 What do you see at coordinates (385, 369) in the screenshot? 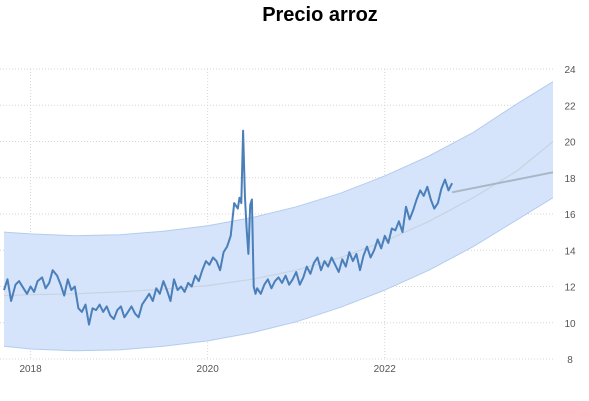
I see `x-tick-label: 2022` at bounding box center [385, 369].